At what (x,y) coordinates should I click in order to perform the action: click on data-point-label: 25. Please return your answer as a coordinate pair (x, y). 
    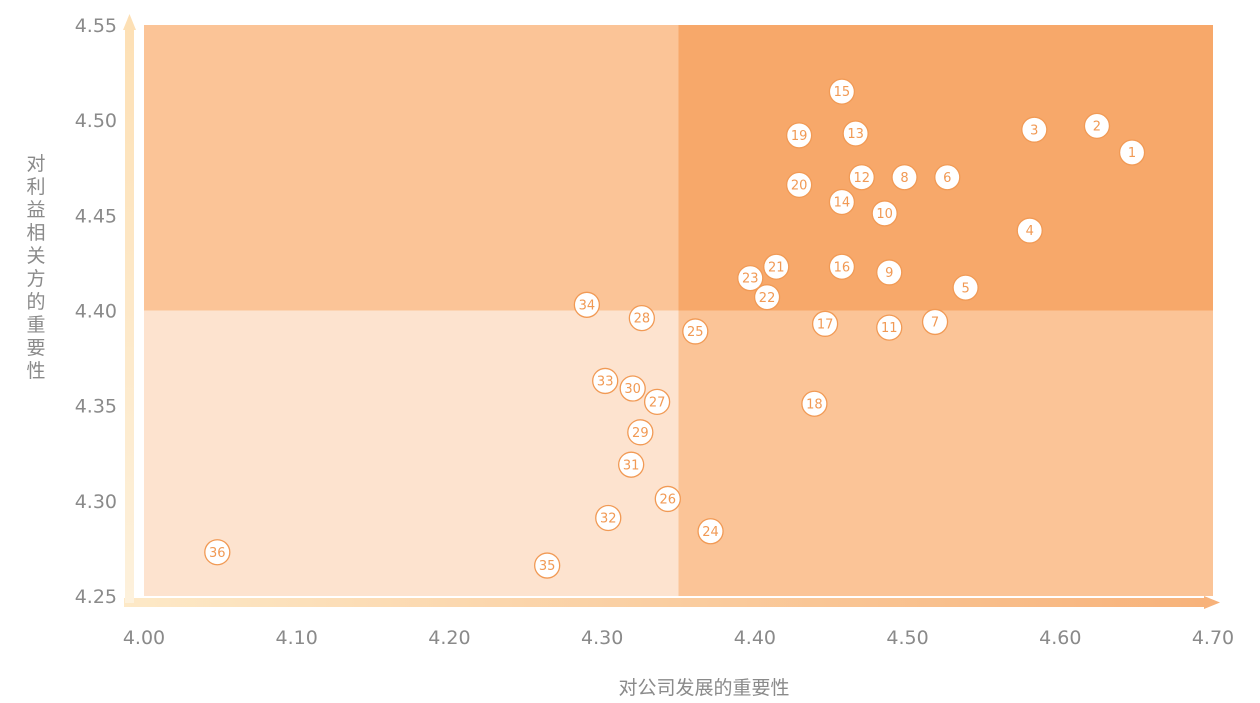
    Looking at the image, I should click on (695, 332).